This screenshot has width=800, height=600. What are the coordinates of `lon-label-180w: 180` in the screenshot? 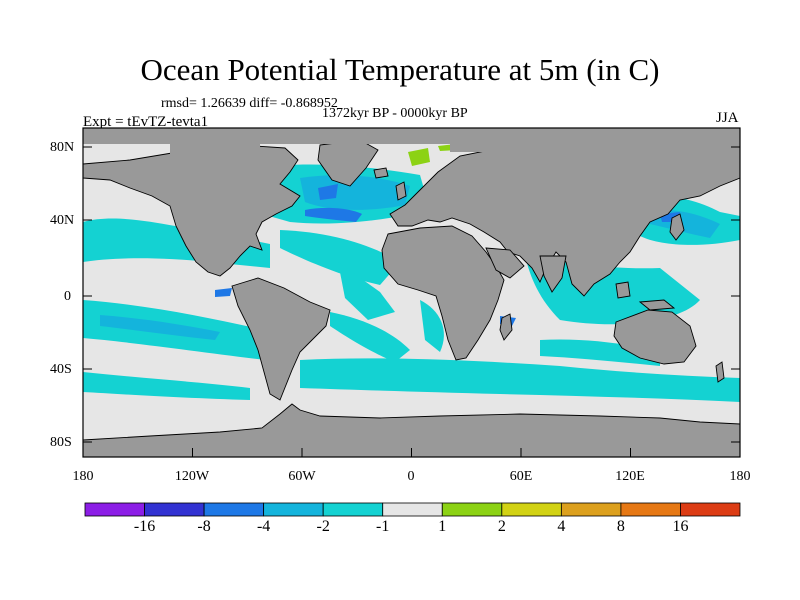 It's located at (83, 476).